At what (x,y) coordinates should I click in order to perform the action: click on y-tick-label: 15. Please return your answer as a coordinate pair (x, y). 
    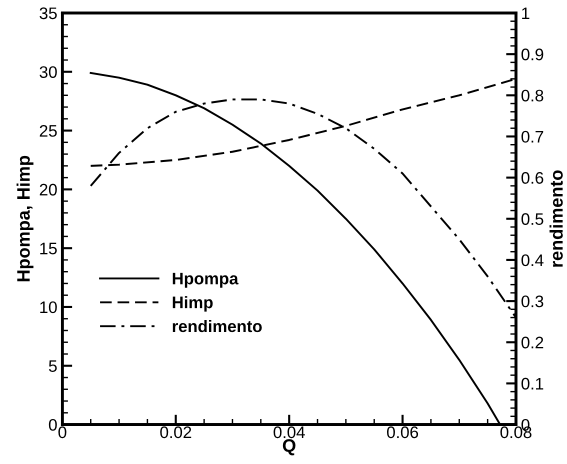
    Looking at the image, I should click on (48, 248).